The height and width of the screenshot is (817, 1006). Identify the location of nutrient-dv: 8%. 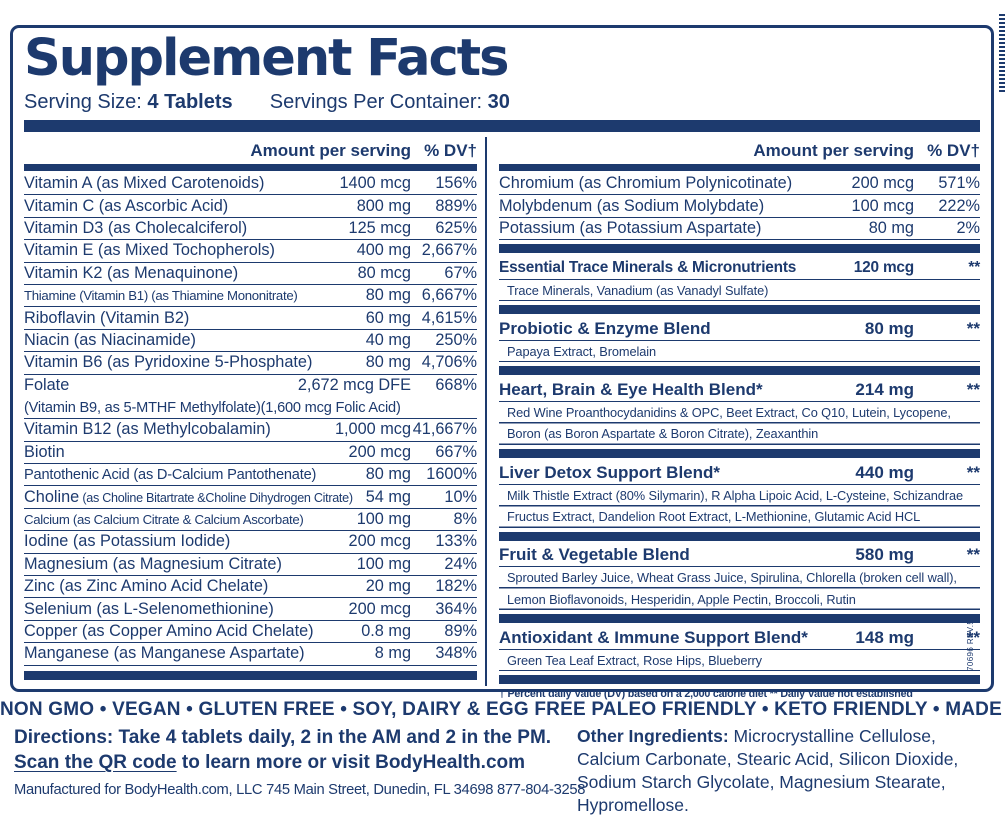
(465, 519).